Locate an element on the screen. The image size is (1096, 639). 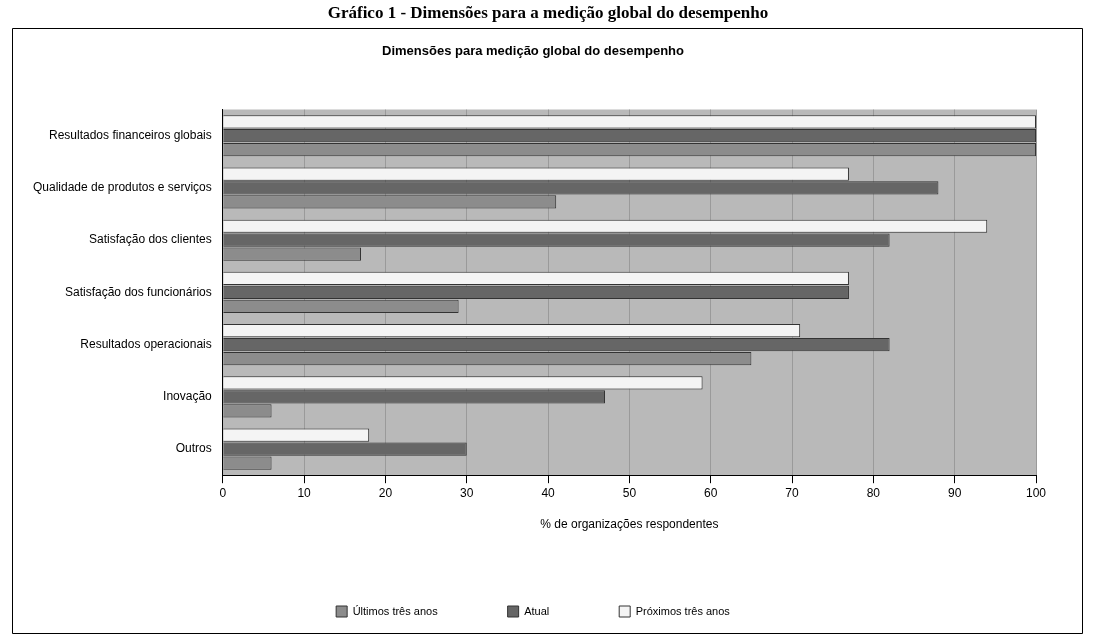
x-axis-title: % de organizações respondentes is located at coordinates (629, 524).